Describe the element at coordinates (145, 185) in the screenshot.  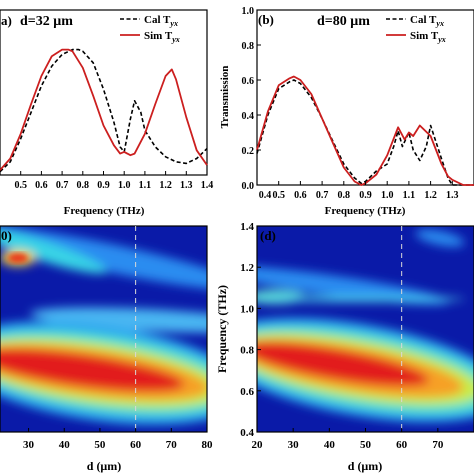
I see `panel-a-xtick-label: 1.1` at that location.